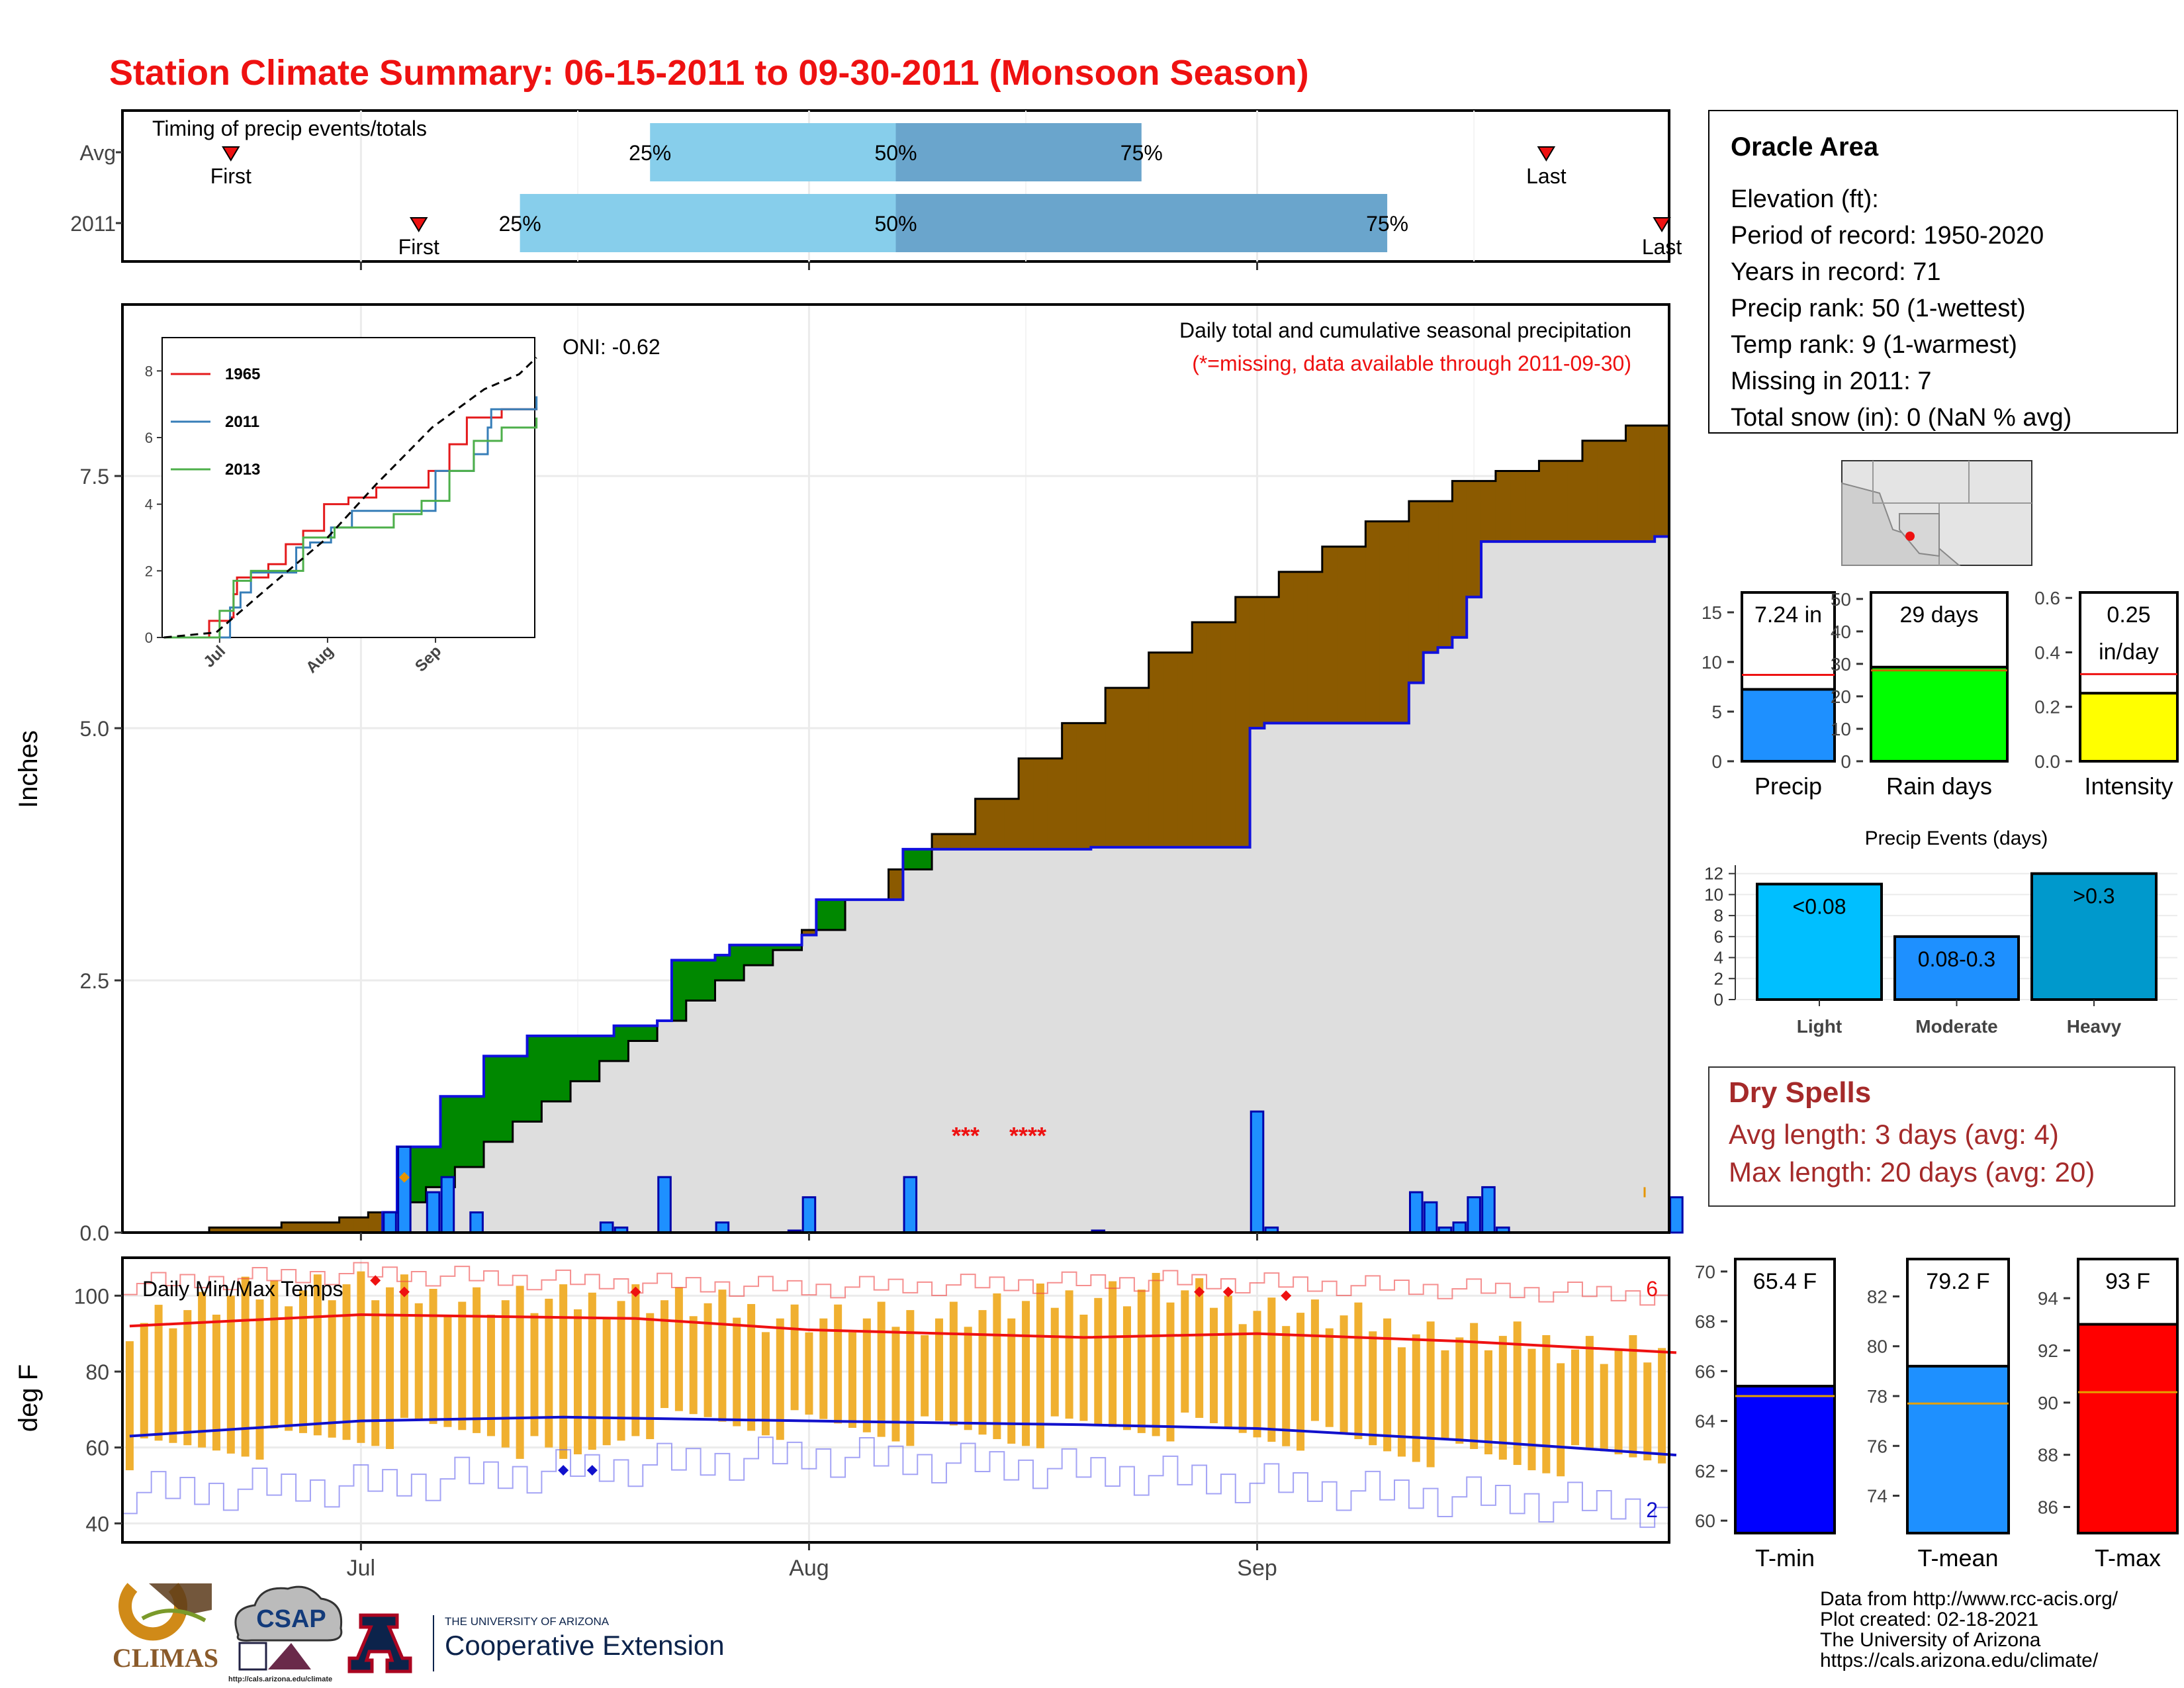 This screenshot has height=1688, width=2184. What do you see at coordinates (2129, 727) in the screenshot?
I see `intensity-bar` at bounding box center [2129, 727].